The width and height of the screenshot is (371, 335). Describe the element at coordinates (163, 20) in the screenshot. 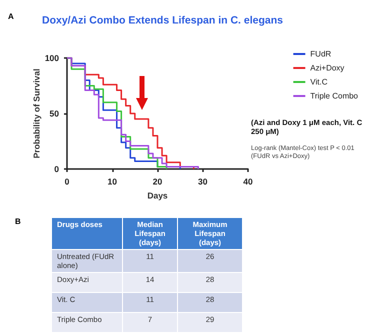

I see `chart-title: Doxy/Azi Combo Extends Lifespan in C. elegans` at that location.